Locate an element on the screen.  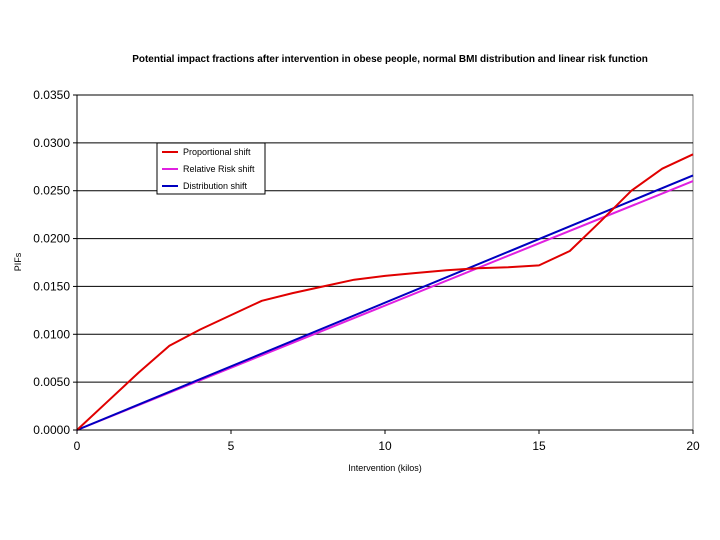
y-tick-label: 0.0350 is located at coordinates (51, 95).